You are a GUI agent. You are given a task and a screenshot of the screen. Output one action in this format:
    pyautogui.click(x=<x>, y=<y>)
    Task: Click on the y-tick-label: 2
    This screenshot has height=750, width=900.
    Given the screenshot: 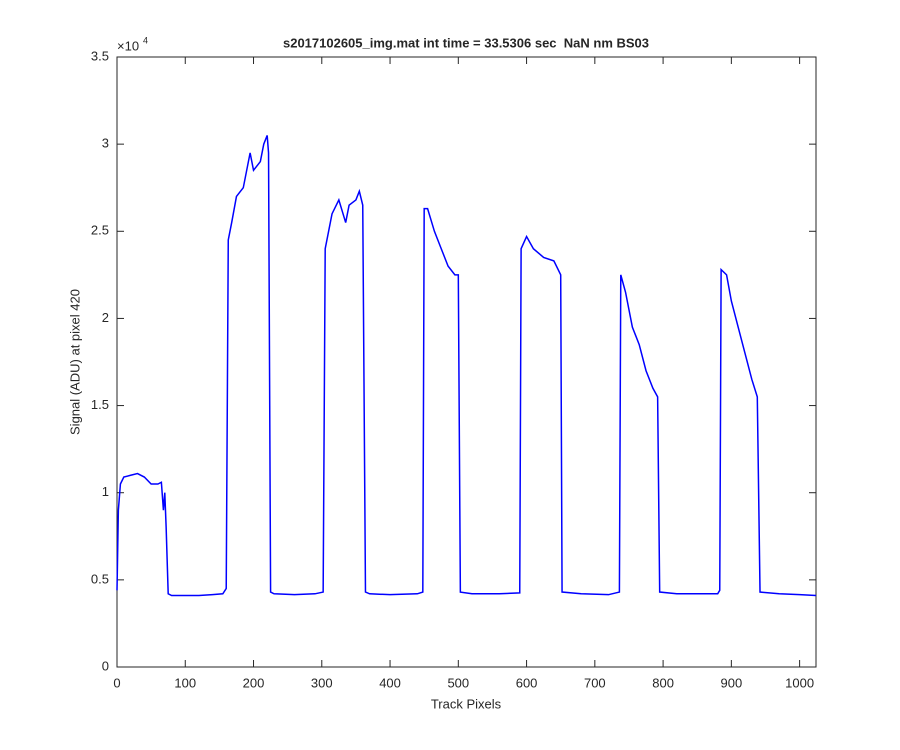 What is the action you would take?
    pyautogui.click(x=105, y=317)
    